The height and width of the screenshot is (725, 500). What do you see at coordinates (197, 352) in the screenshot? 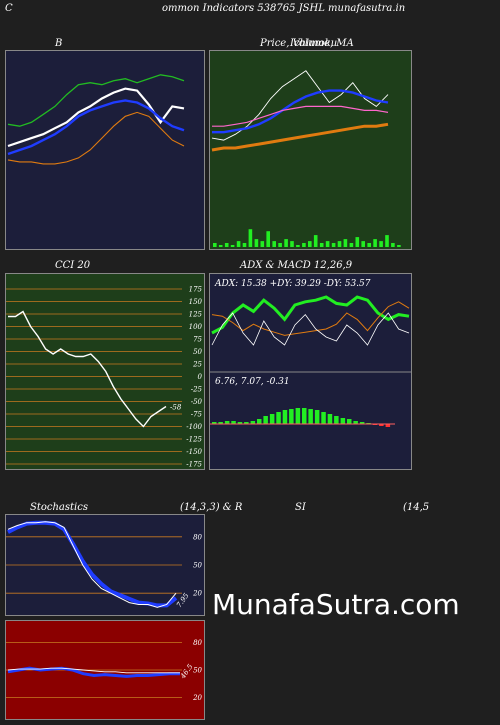
I see `cci-tick-label: 50` at bounding box center [197, 352].